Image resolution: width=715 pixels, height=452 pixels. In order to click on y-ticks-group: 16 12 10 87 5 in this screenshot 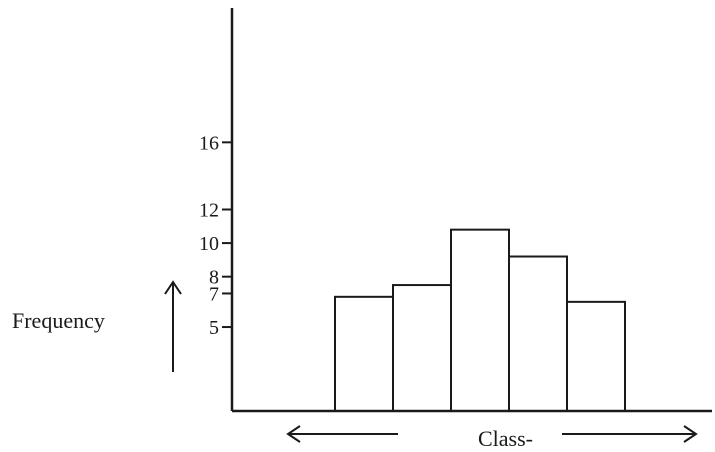, I will do `click(215, 235)`.